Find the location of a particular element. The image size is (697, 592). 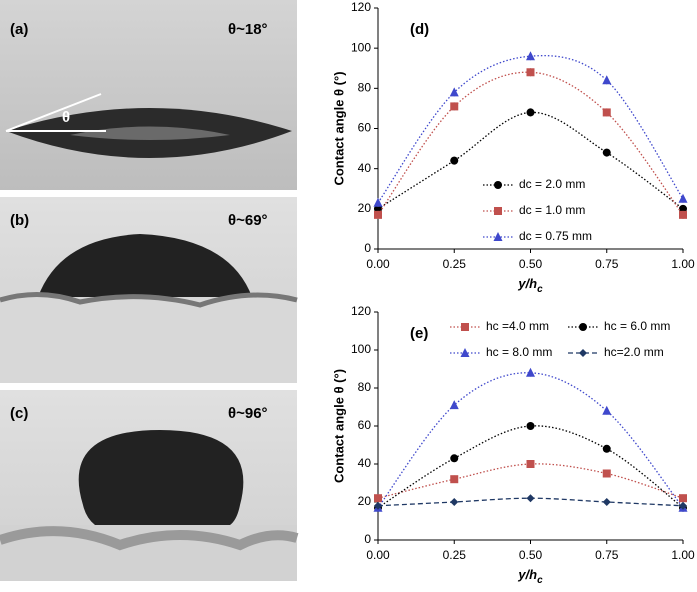

legend-label: hc = 8.0 mm is located at coordinates (519, 352).